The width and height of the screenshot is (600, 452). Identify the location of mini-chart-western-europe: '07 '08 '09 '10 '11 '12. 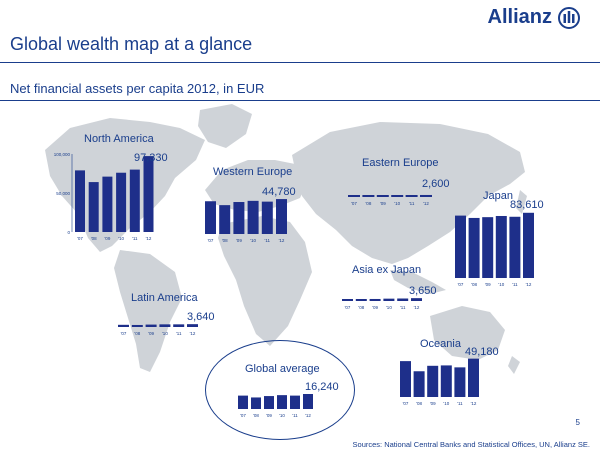
(246, 221).